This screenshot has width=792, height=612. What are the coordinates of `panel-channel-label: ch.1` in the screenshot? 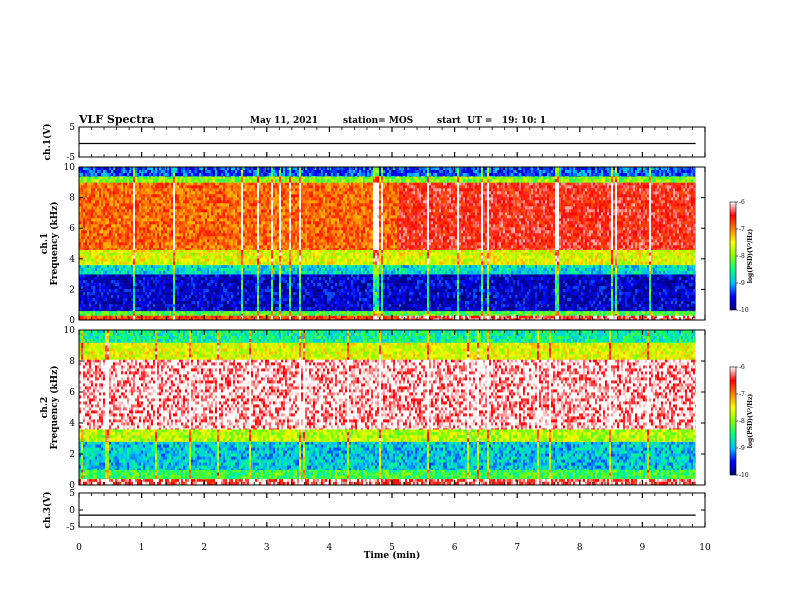 It's located at (45, 243).